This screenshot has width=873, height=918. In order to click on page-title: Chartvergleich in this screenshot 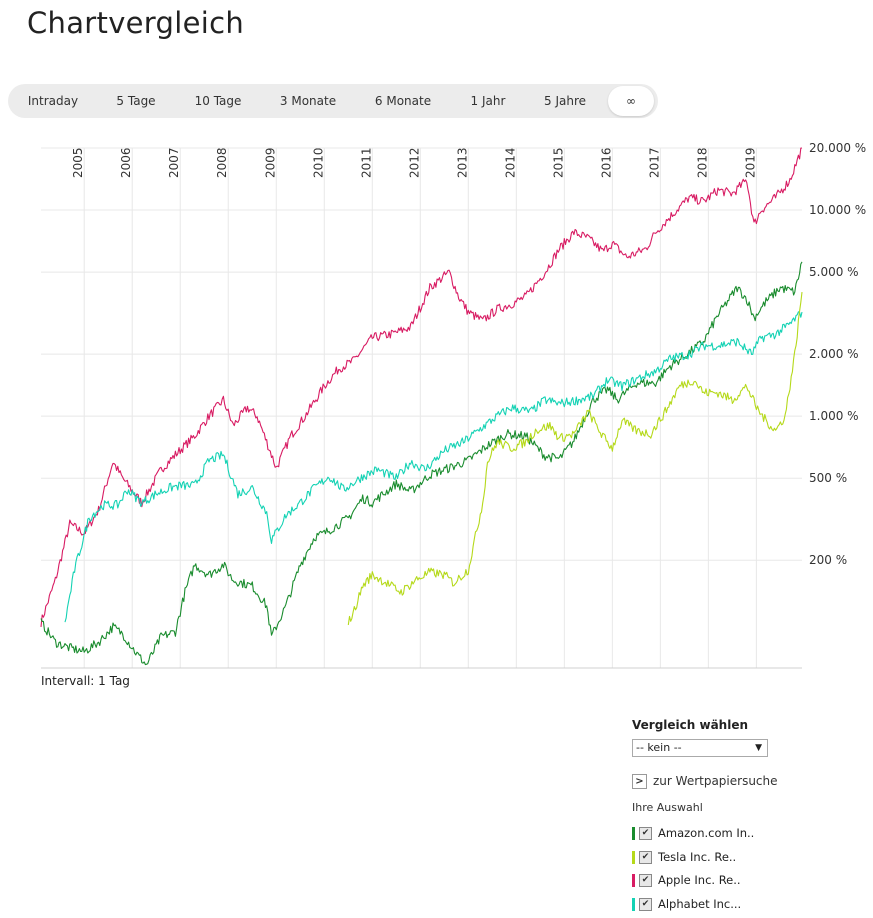, I will do `click(135, 23)`.